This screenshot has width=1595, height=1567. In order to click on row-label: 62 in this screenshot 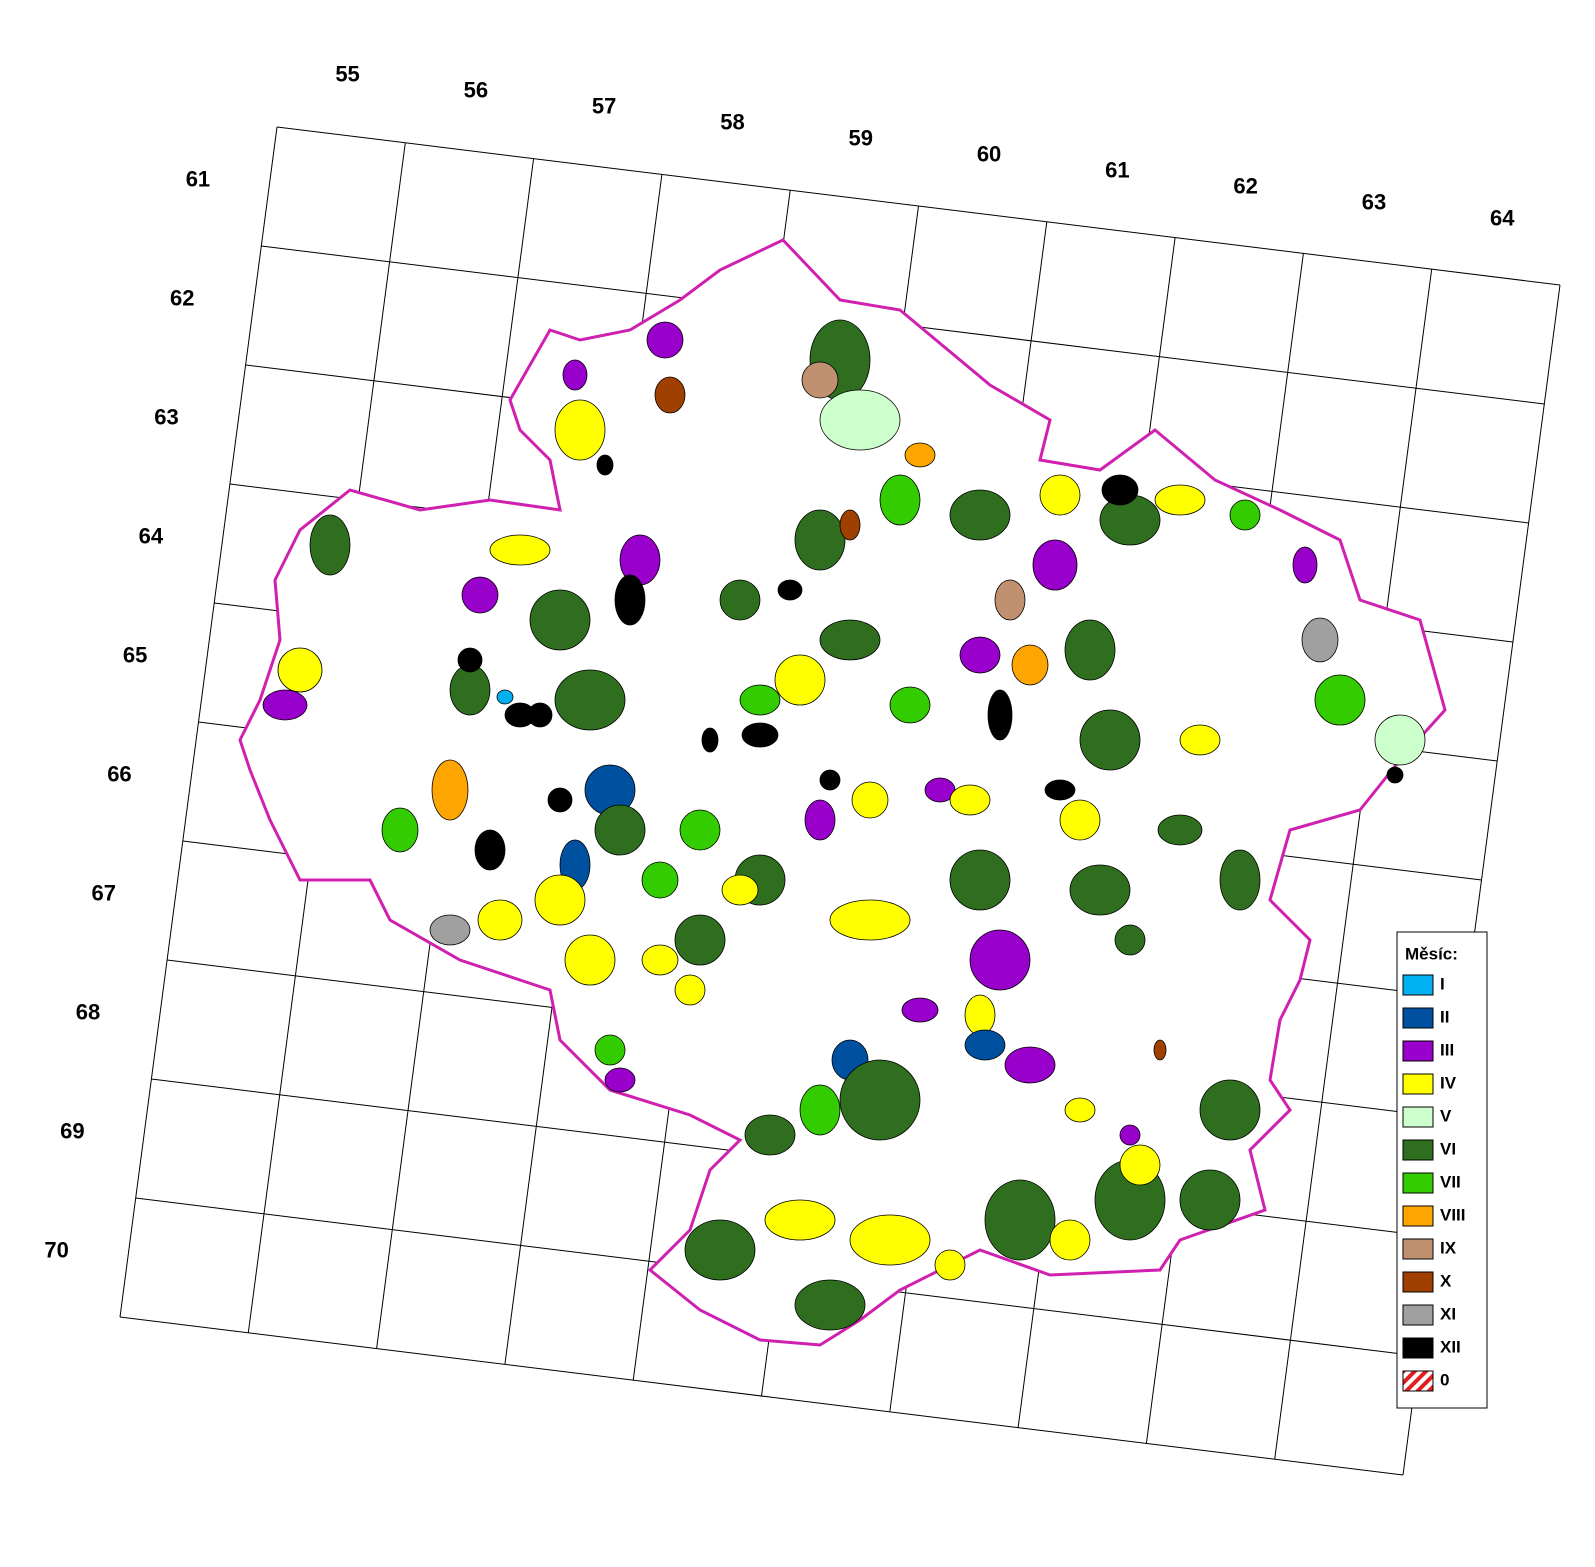, I will do `click(182, 297)`.